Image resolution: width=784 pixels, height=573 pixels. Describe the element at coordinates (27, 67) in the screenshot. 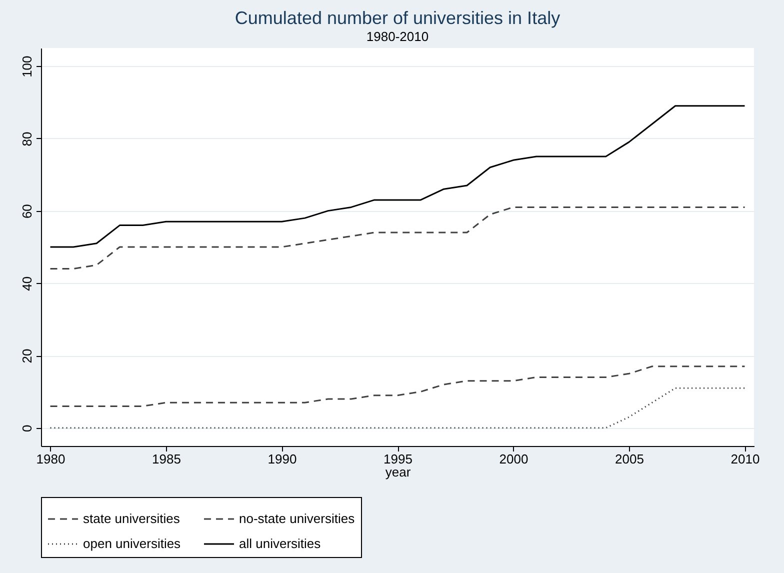

I see `y-tick-label: 100` at that location.